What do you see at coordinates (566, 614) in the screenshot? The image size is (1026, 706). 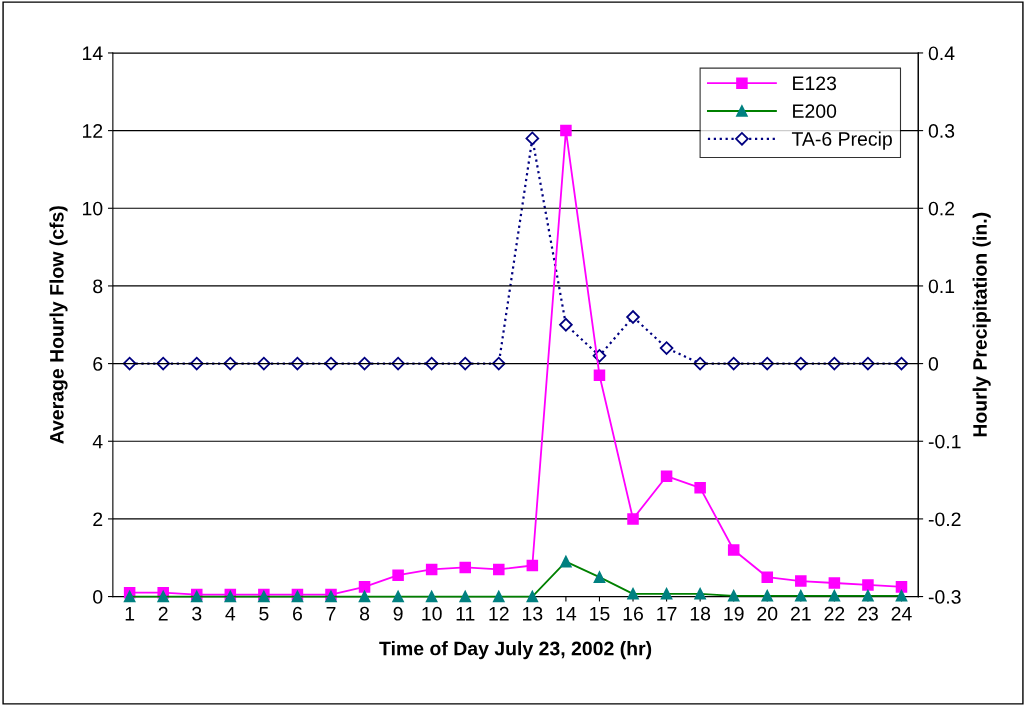 I see `x-tick-label: 14` at bounding box center [566, 614].